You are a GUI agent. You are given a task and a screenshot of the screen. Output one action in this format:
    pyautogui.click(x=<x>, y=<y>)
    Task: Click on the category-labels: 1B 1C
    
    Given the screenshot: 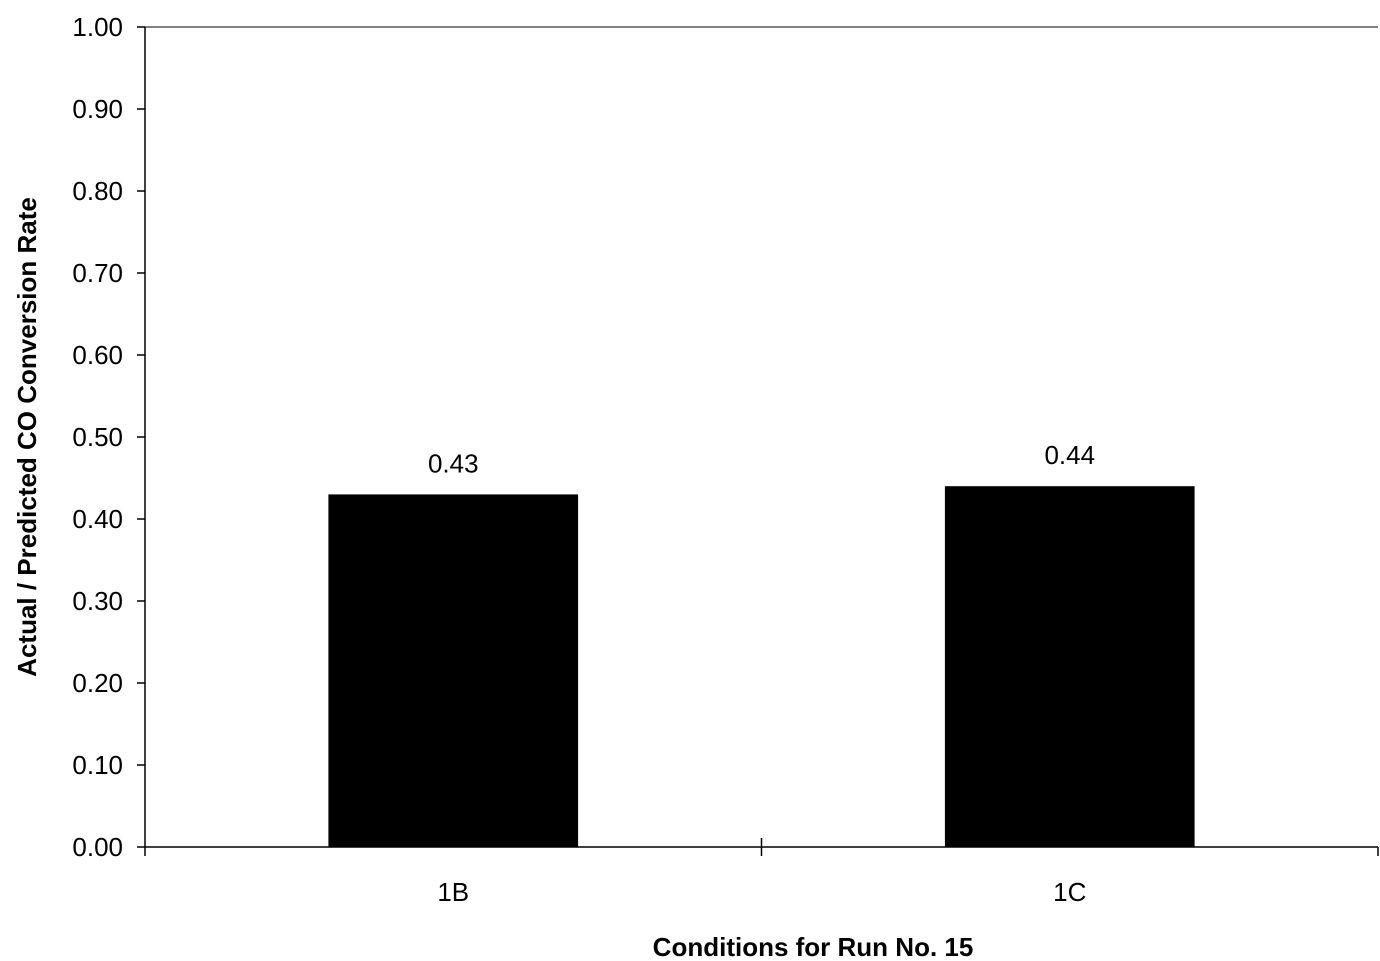 What is the action you would take?
    pyautogui.click(x=761, y=892)
    